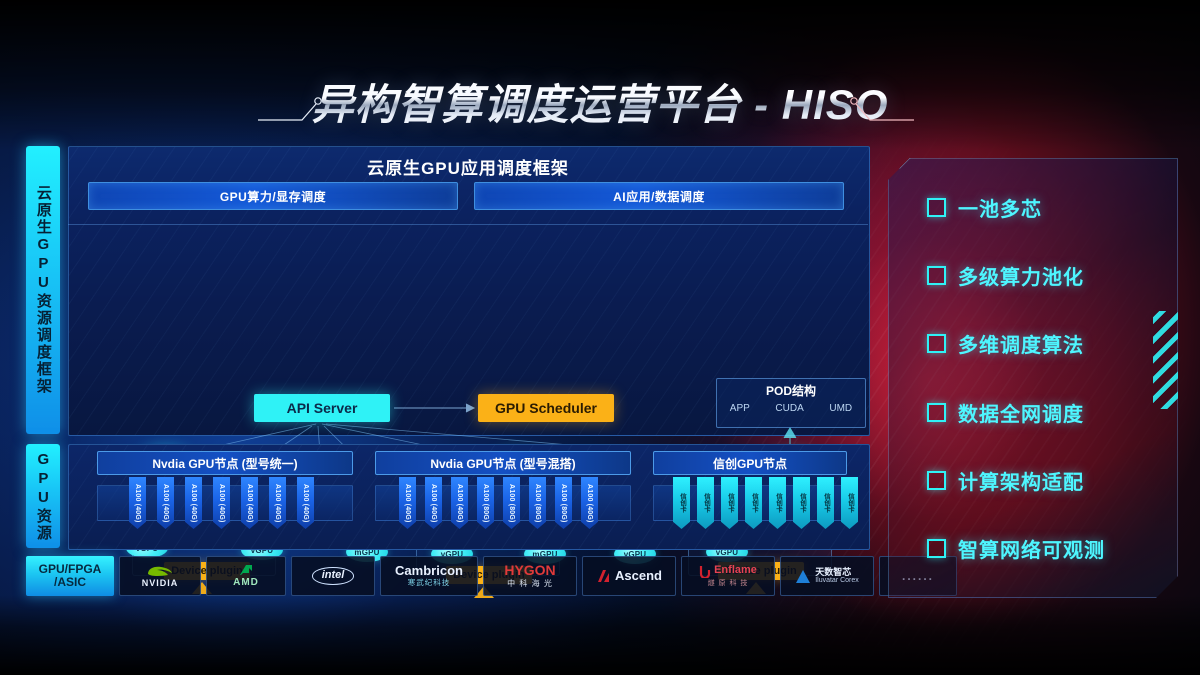 The width and height of the screenshot is (1200, 675). What do you see at coordinates (468, 168) in the screenshot?
I see `framework-heading: 云原生GPU应用调度框架` at bounding box center [468, 168].